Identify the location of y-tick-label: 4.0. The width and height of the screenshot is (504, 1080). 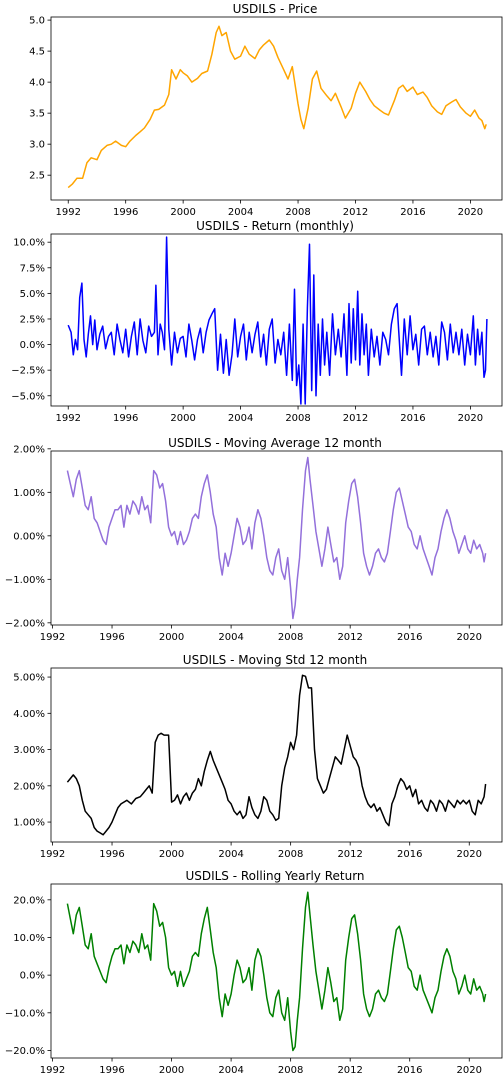
(37, 83).